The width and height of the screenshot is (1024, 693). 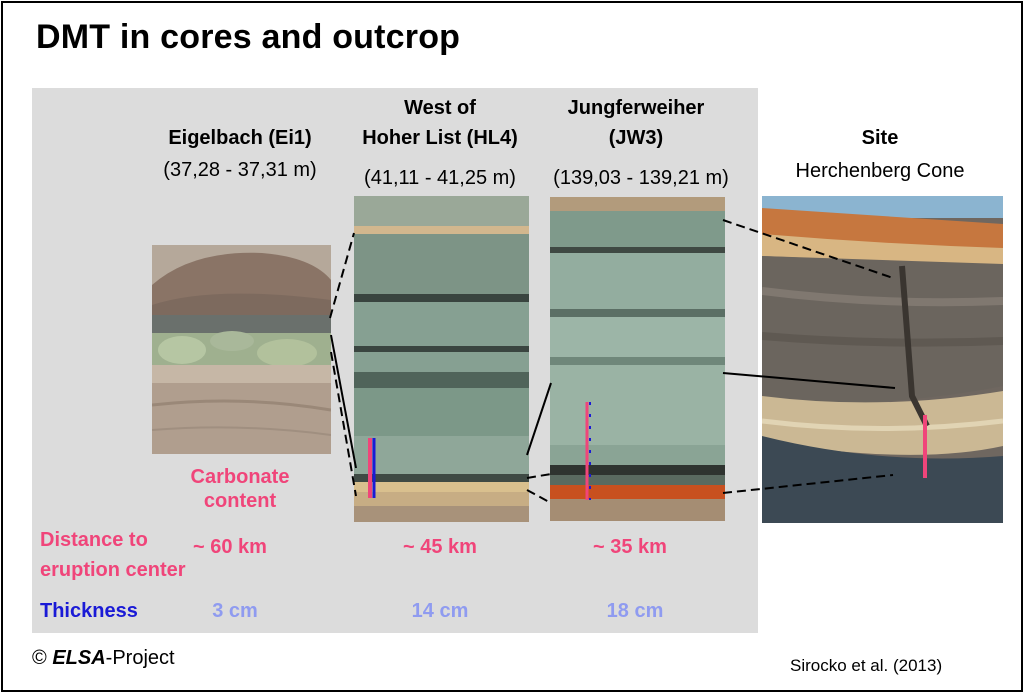 What do you see at coordinates (637, 359) in the screenshot?
I see `jw3-core-photo` at bounding box center [637, 359].